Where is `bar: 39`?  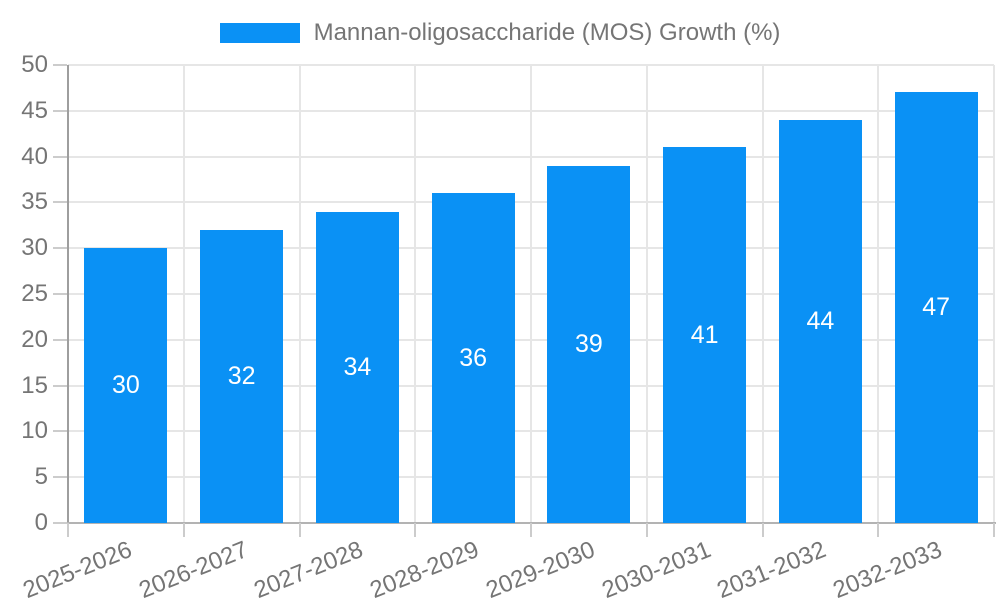
bar: 39 is located at coordinates (589, 344).